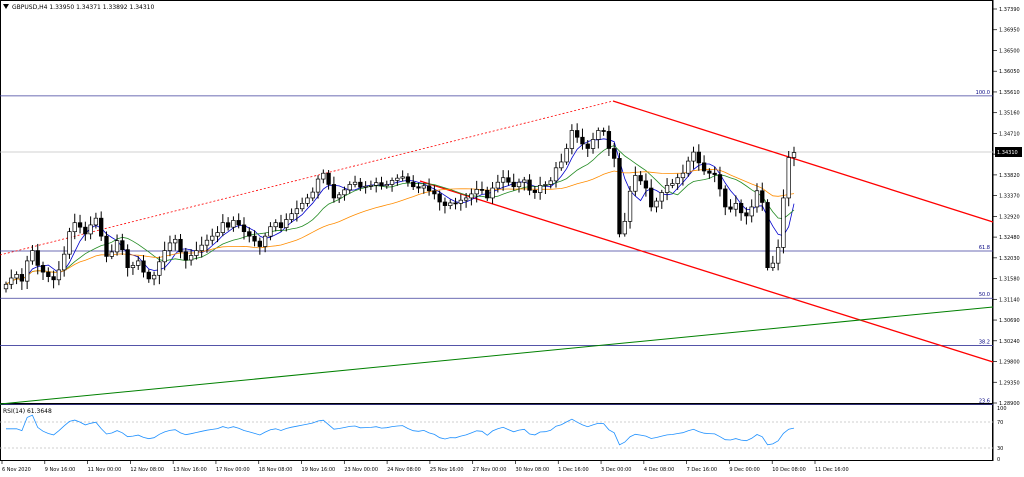 This screenshot has height=477, width=1024. What do you see at coordinates (984, 248) in the screenshot?
I see `fib-level-label: 61.8` at bounding box center [984, 248].